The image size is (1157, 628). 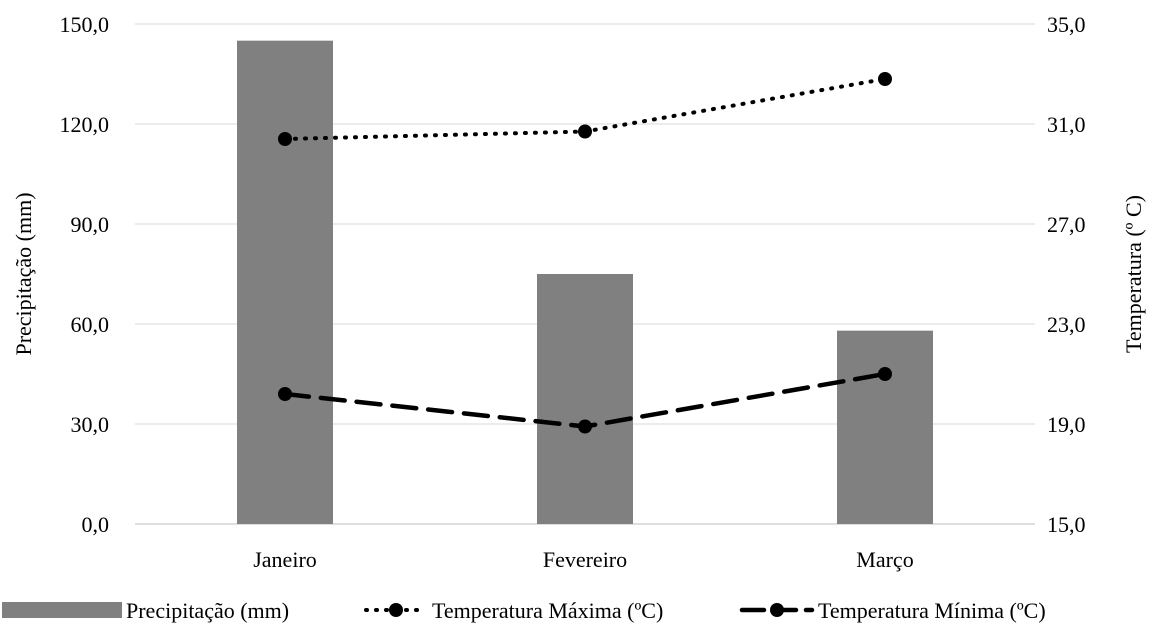 I want to click on legend-swatch-max-marker, so click(x=396, y=610).